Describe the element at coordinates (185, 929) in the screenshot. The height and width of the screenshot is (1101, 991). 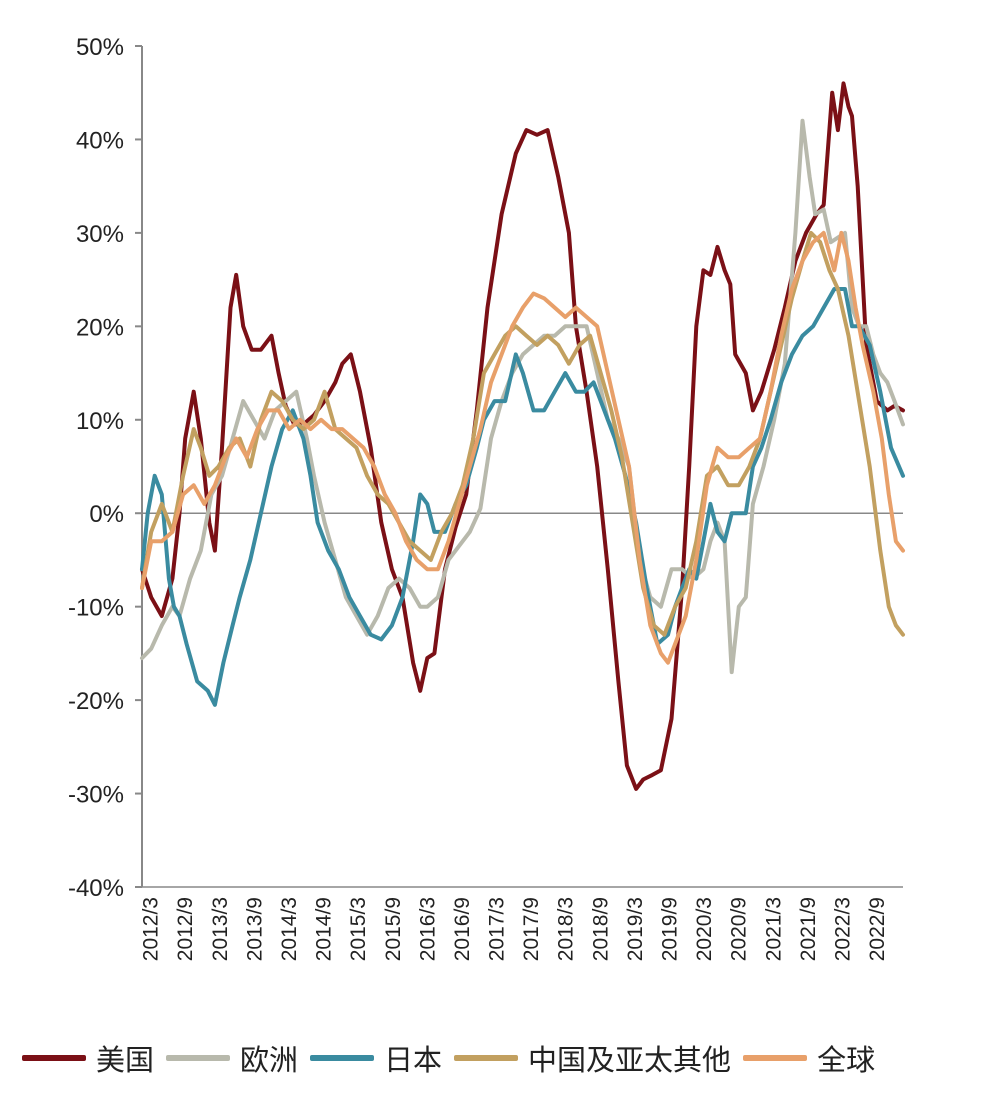
I see `x-tick-label: 2012/9` at that location.